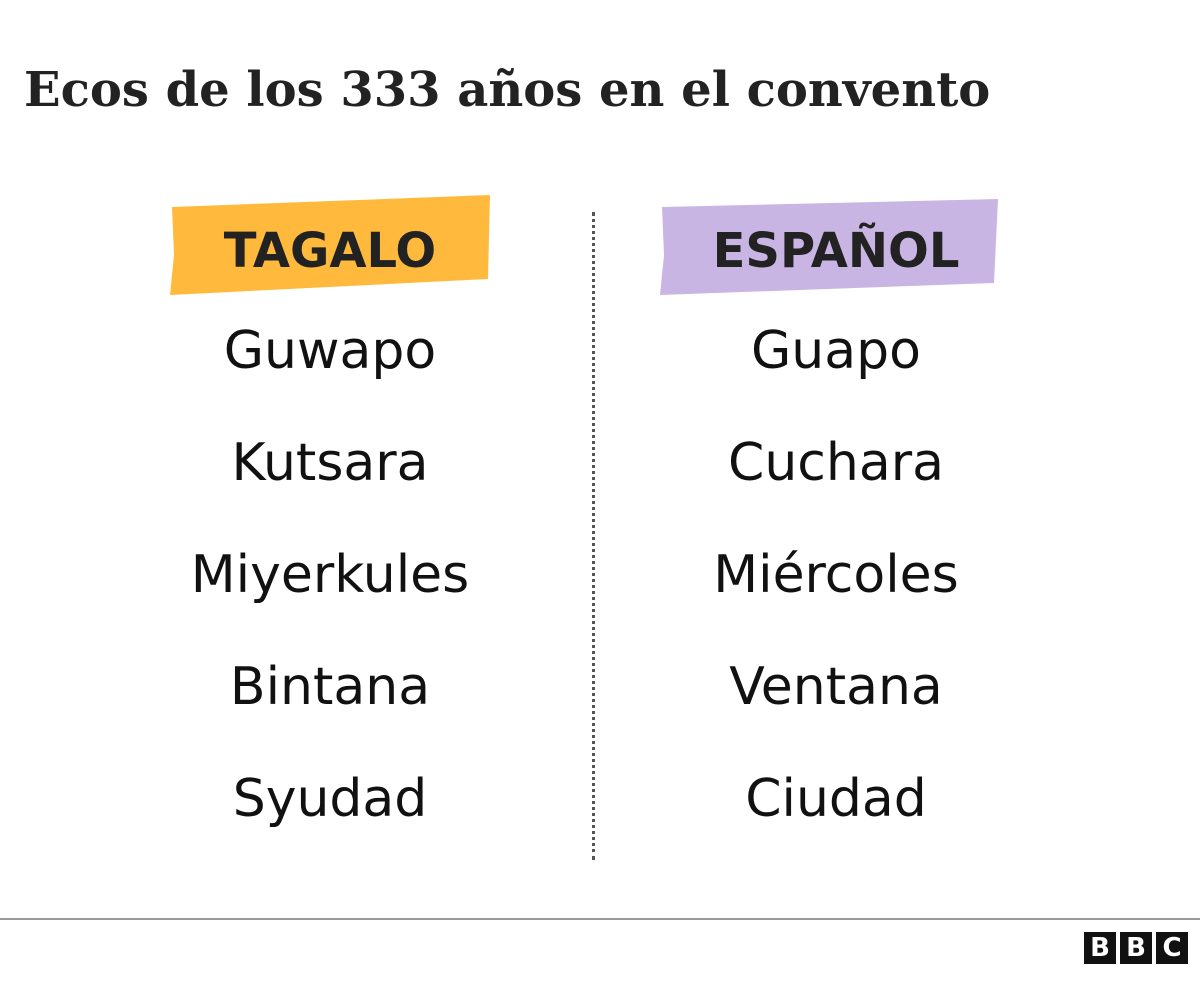 The width and height of the screenshot is (1200, 990). I want to click on header: ESPAÑOL, so click(836, 245).